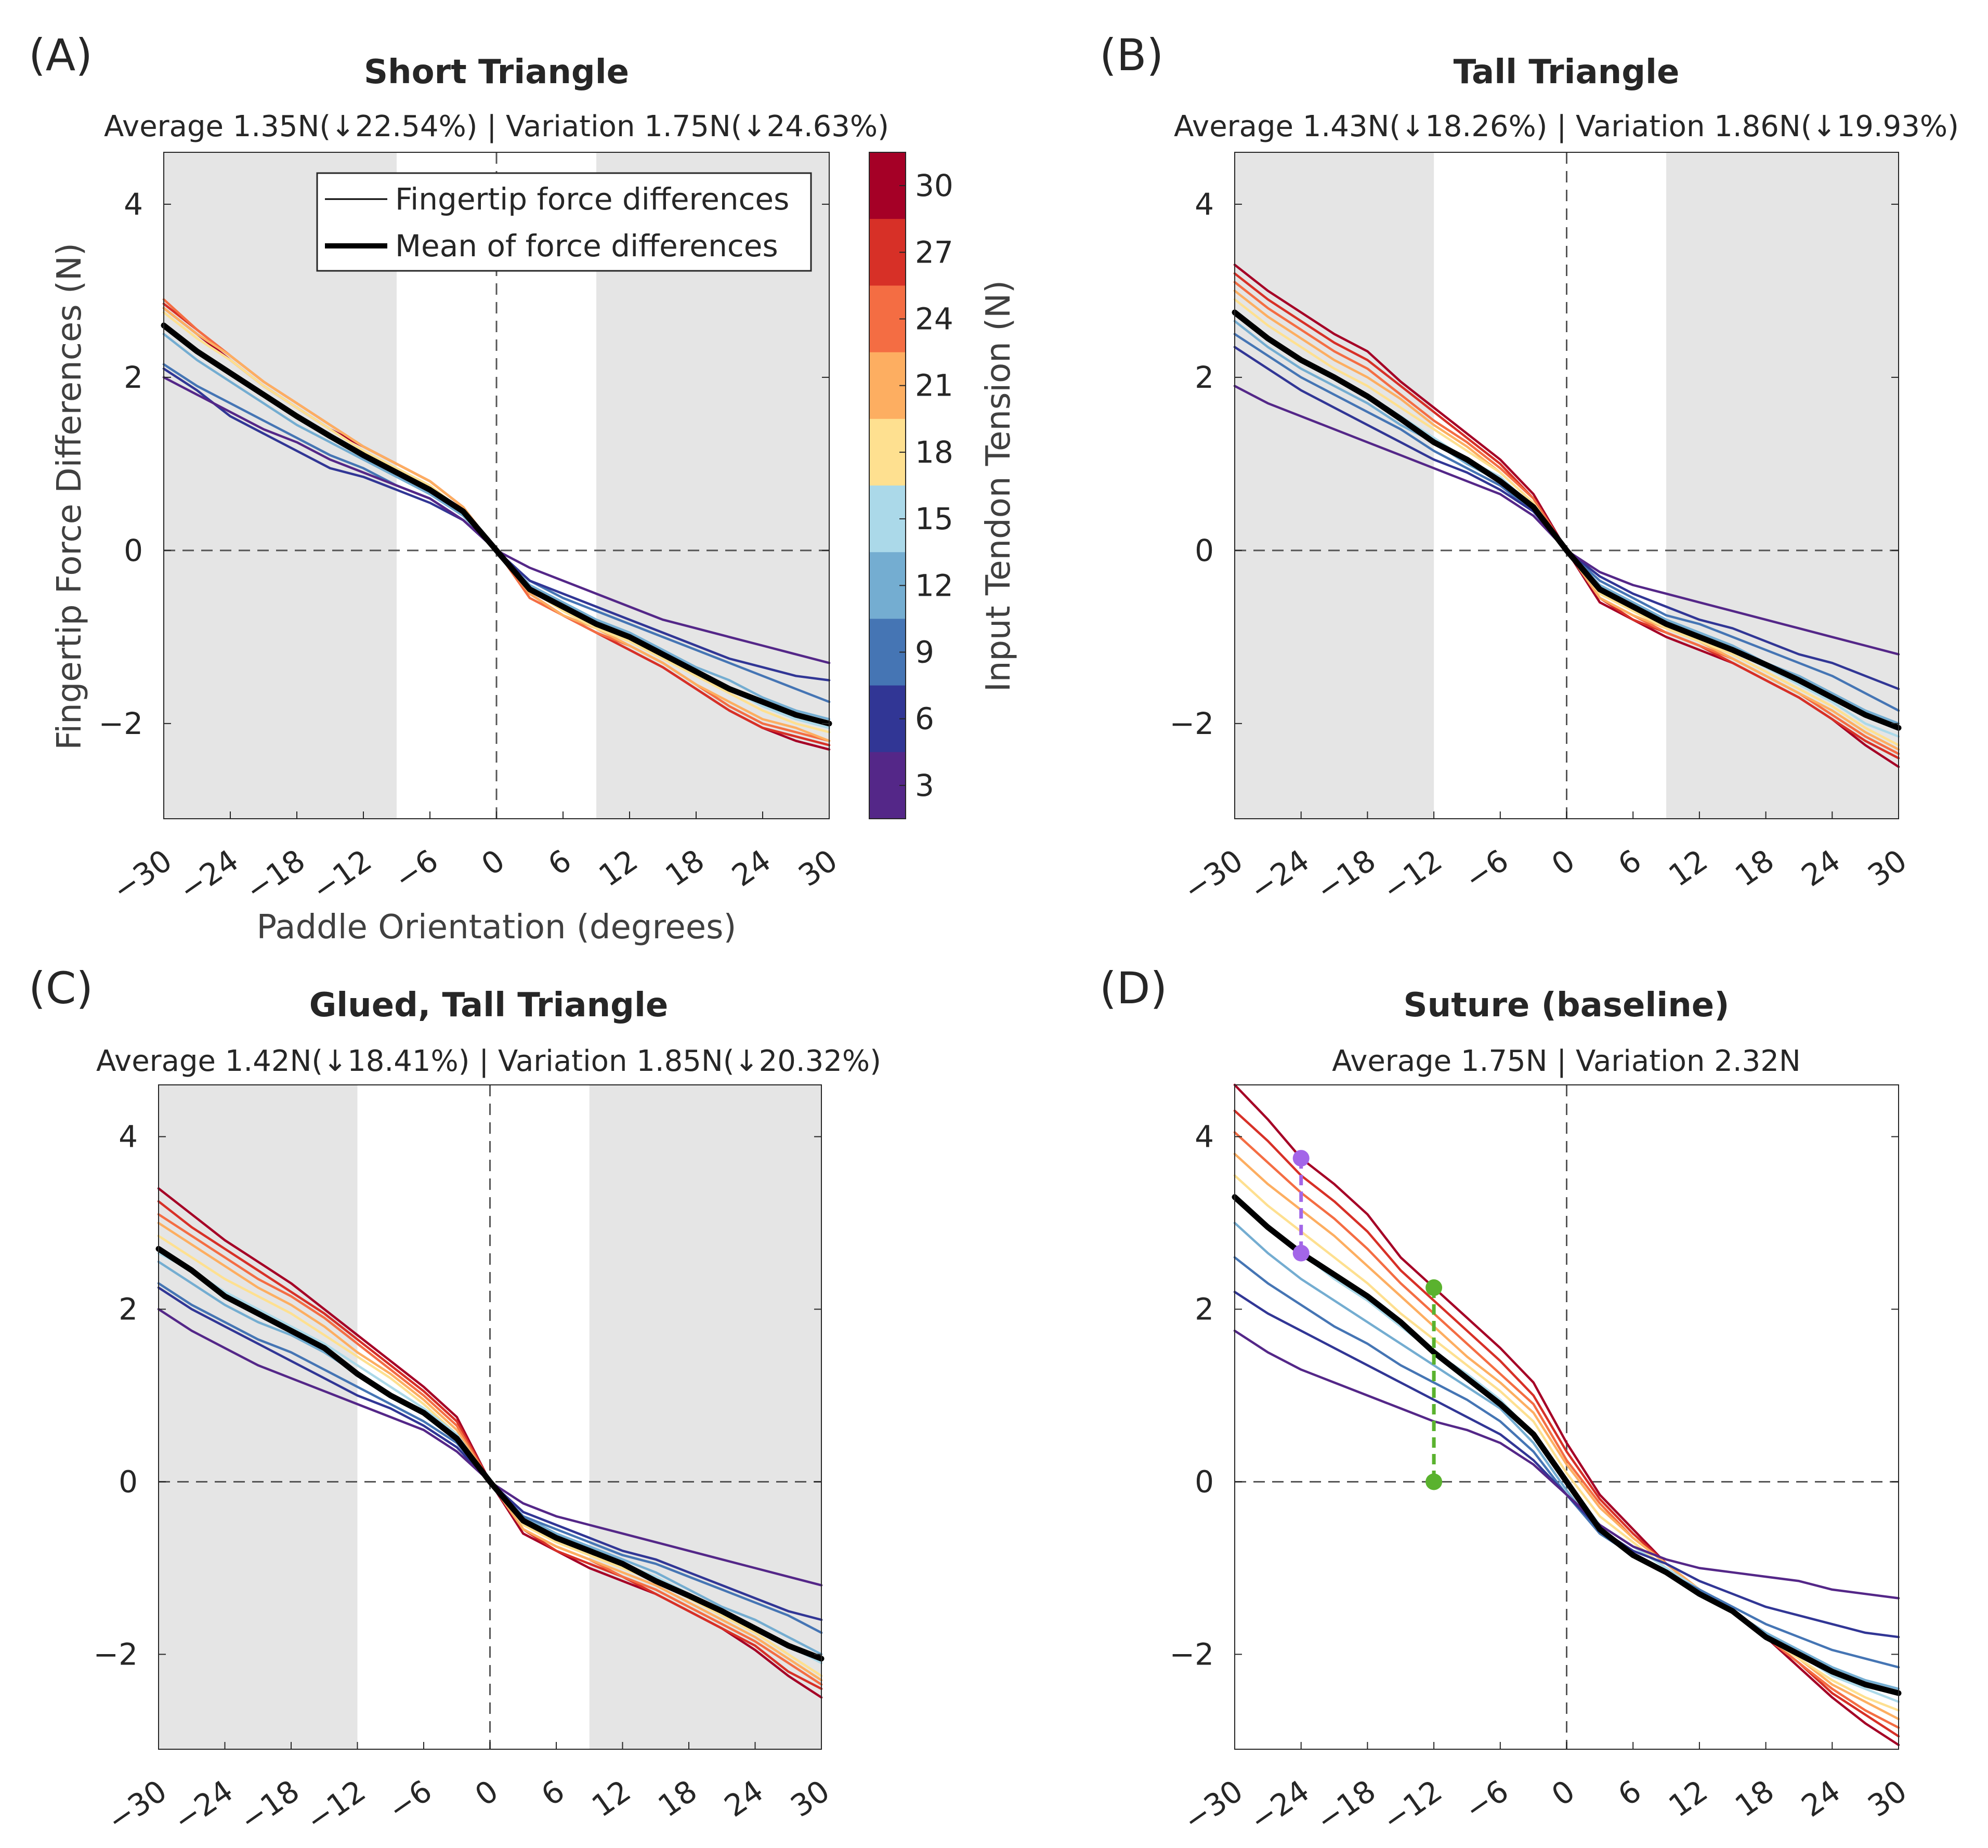  I want to click on panel-a-xtick-label: 30, so click(818, 868).